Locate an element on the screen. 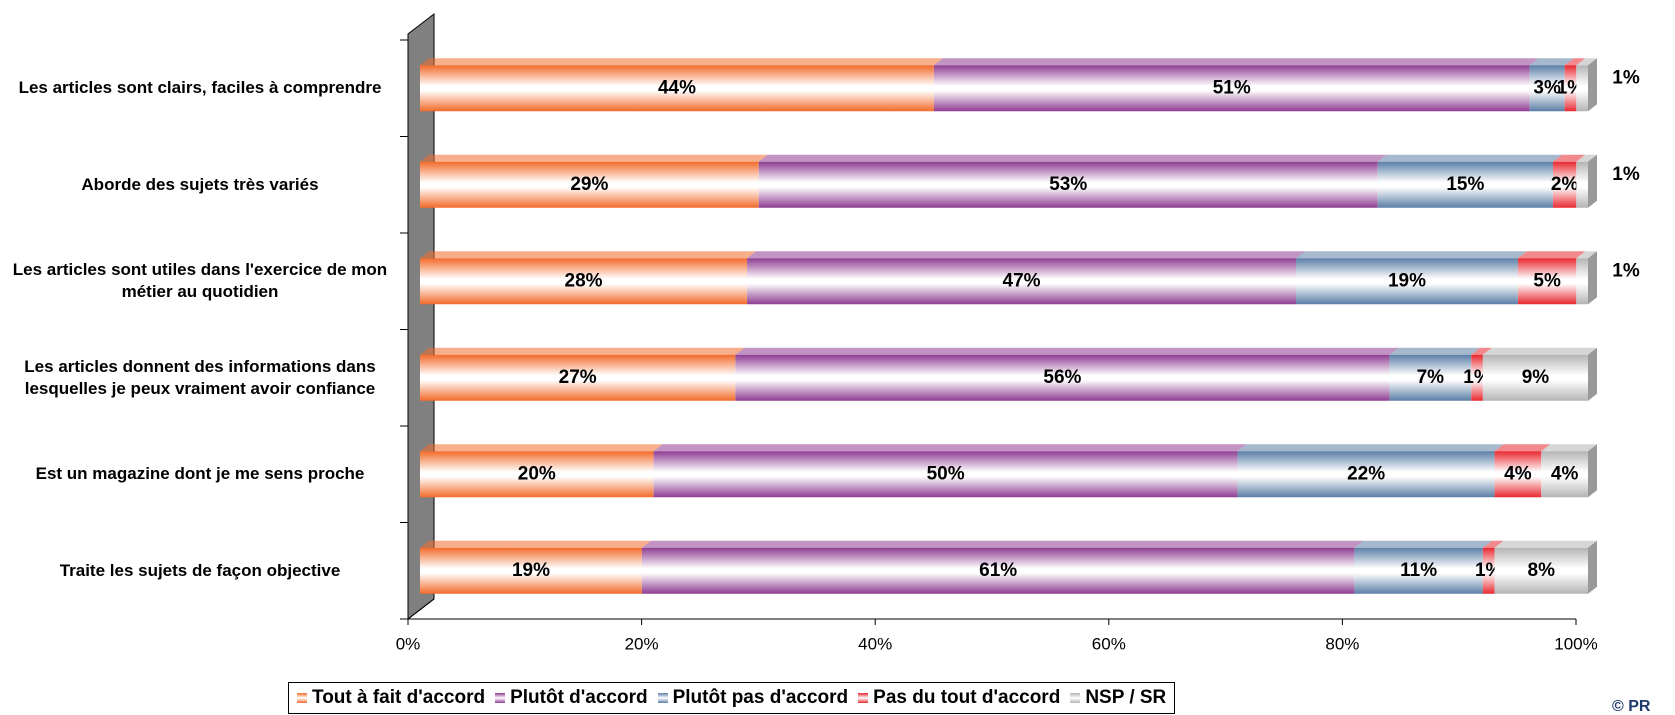 Image resolution: width=1675 pixels, height=715 pixels. data-label: 9% is located at coordinates (1536, 377).